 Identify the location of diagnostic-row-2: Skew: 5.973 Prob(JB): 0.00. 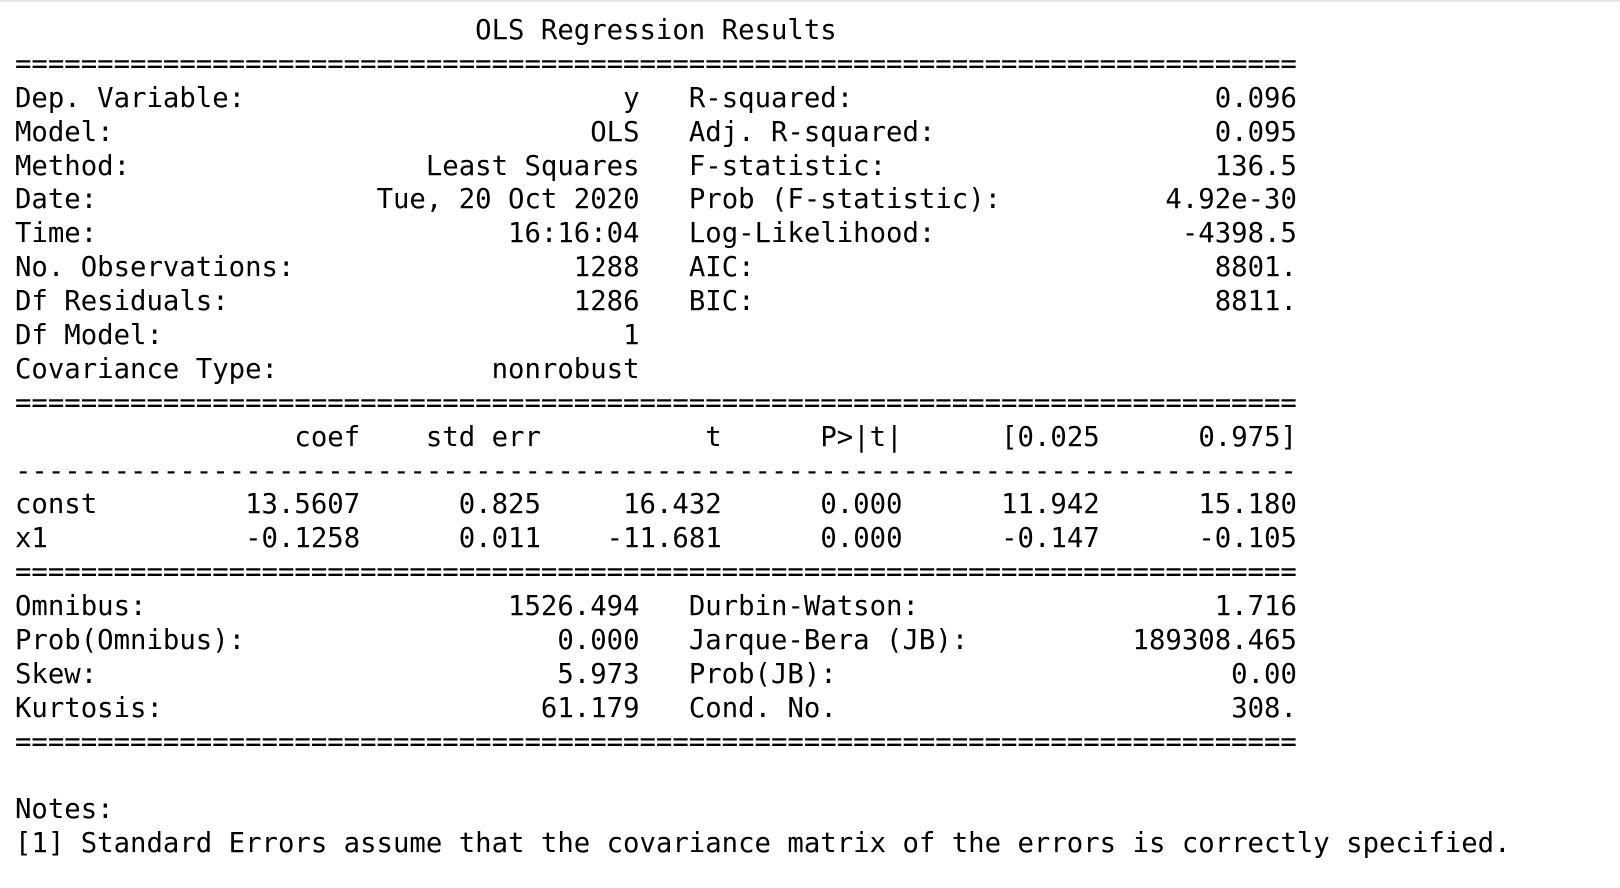
(763, 675).